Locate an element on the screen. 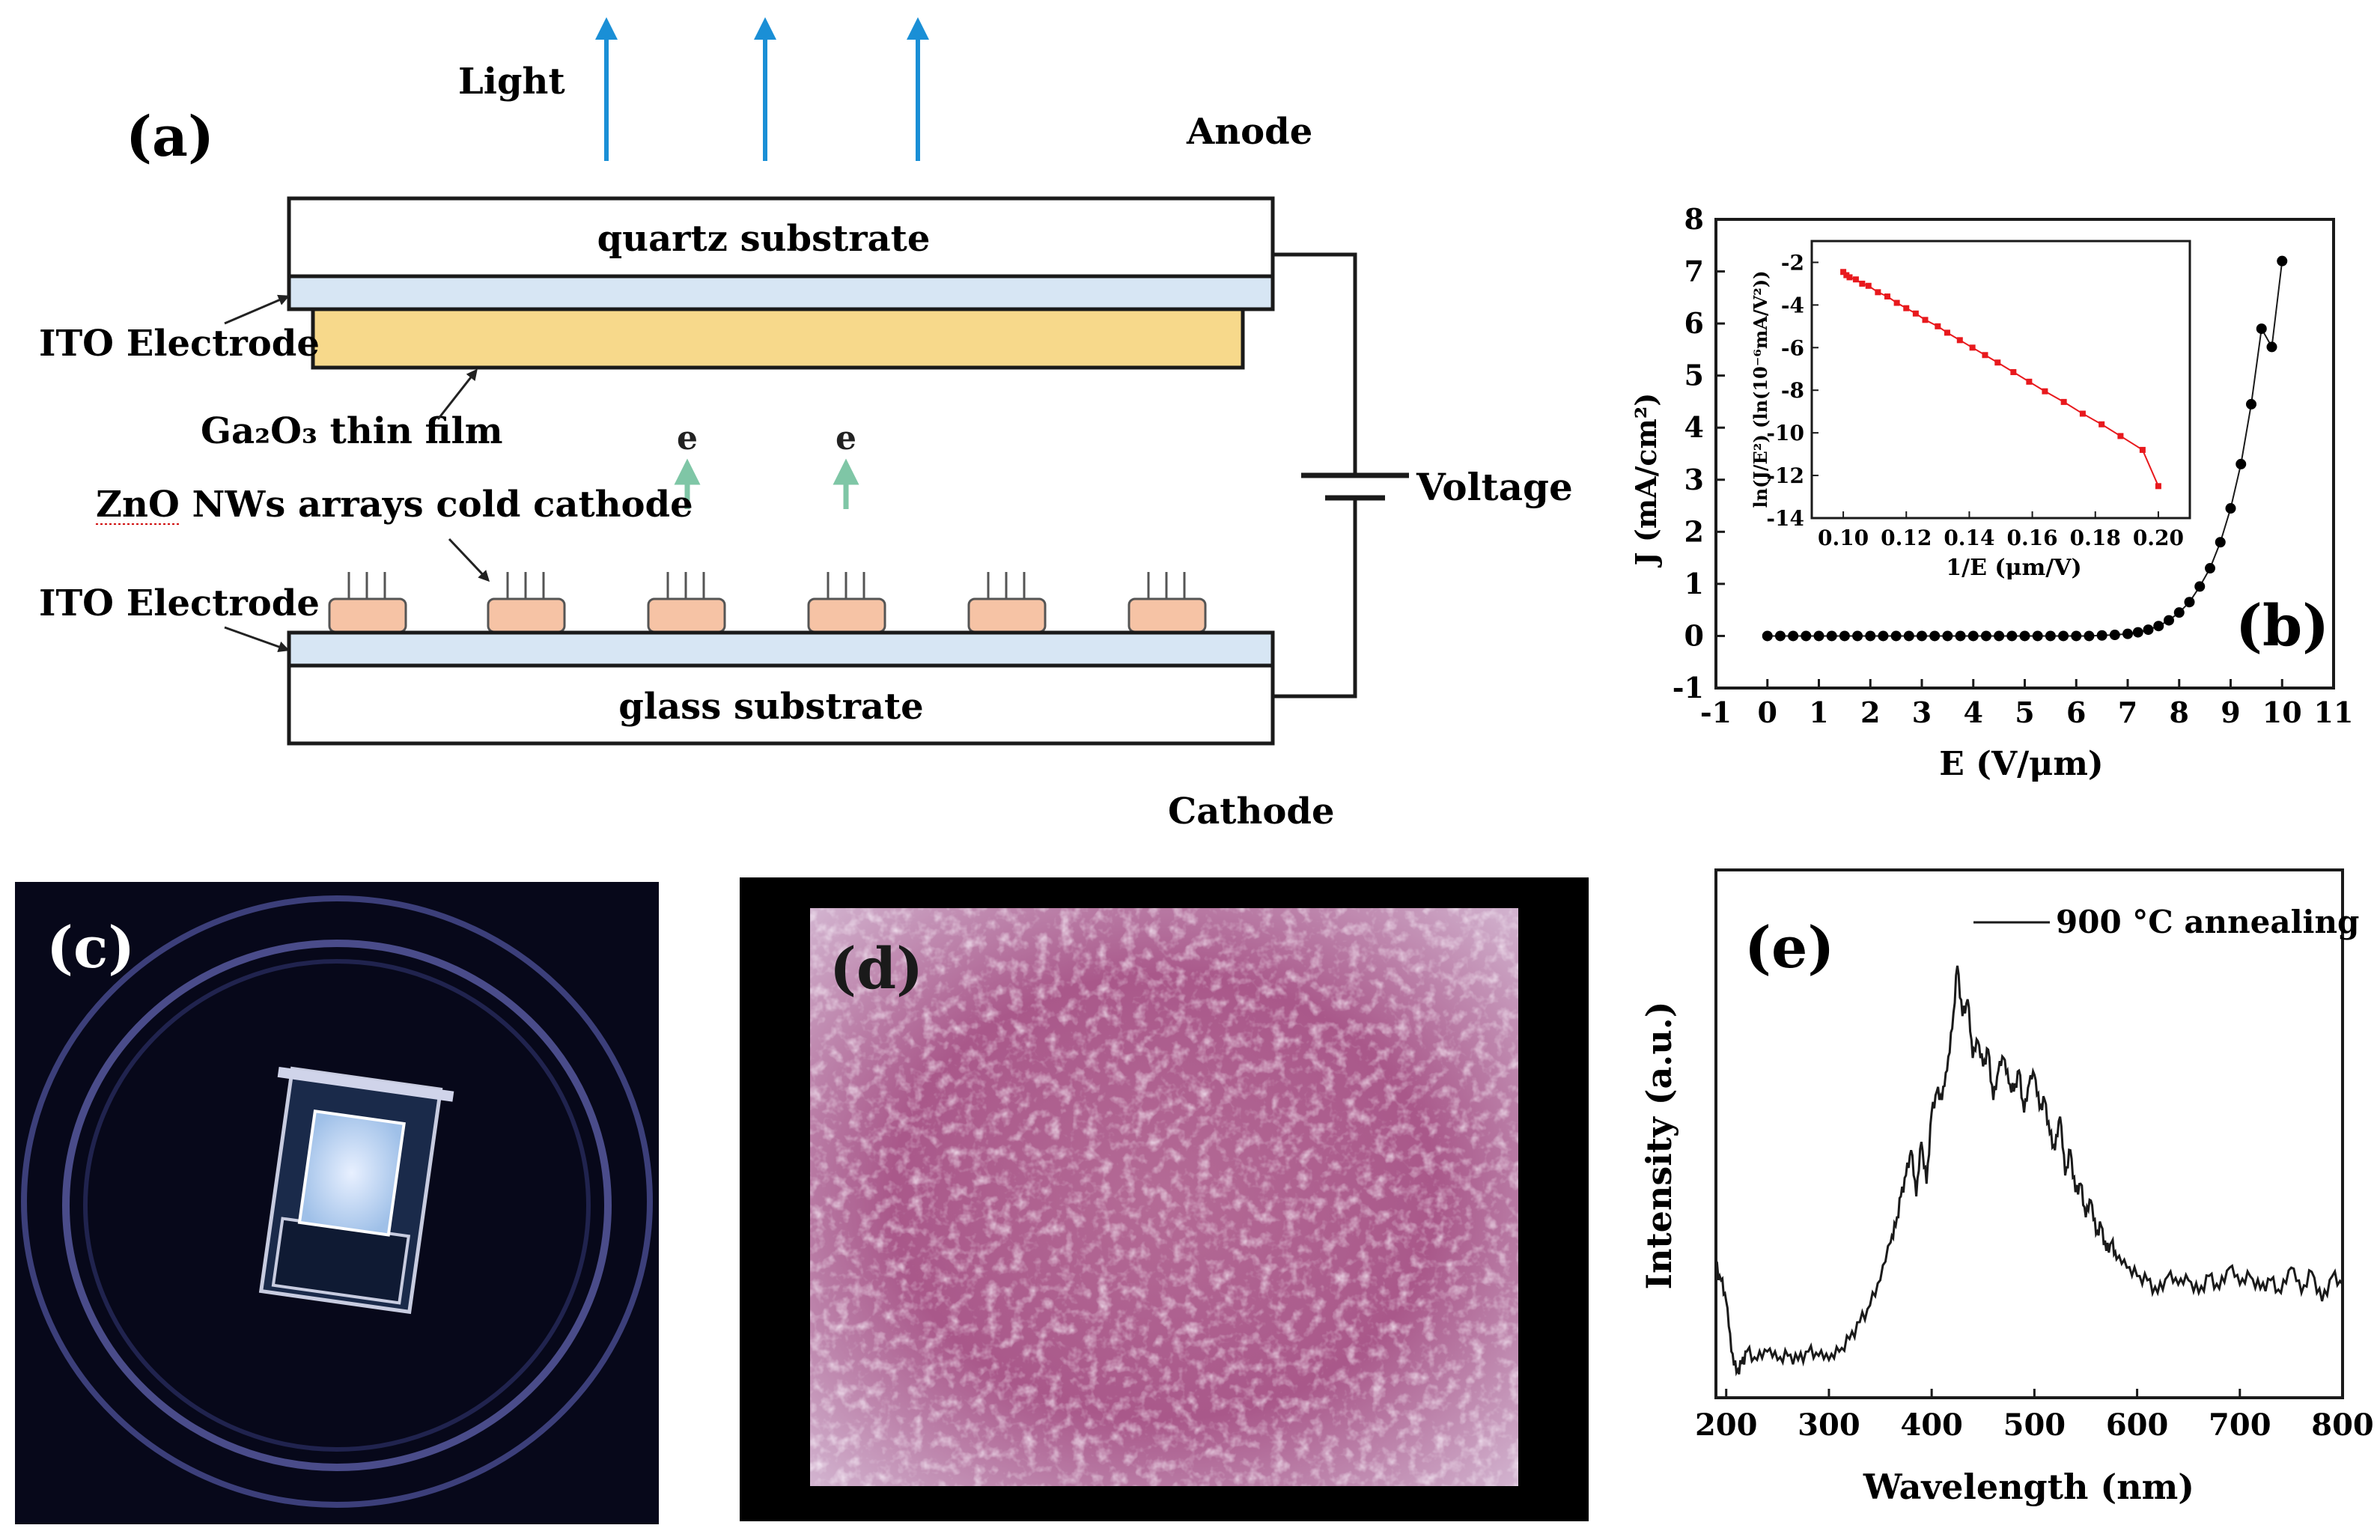  inset-y-tick-label: -2 is located at coordinates (1792, 262).